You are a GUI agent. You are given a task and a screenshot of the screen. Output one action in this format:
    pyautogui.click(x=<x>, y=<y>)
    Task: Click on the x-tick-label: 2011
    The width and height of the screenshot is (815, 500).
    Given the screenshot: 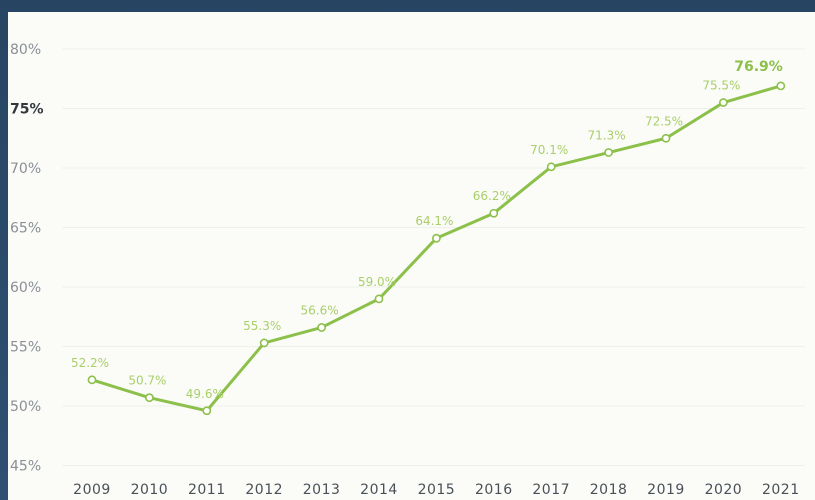 What is the action you would take?
    pyautogui.click(x=207, y=490)
    